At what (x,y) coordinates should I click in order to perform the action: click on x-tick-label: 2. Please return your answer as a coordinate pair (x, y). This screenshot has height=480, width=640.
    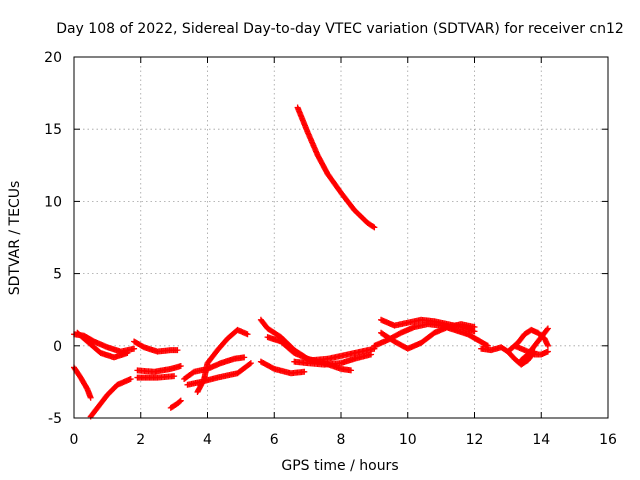
    Looking at the image, I should click on (140, 440).